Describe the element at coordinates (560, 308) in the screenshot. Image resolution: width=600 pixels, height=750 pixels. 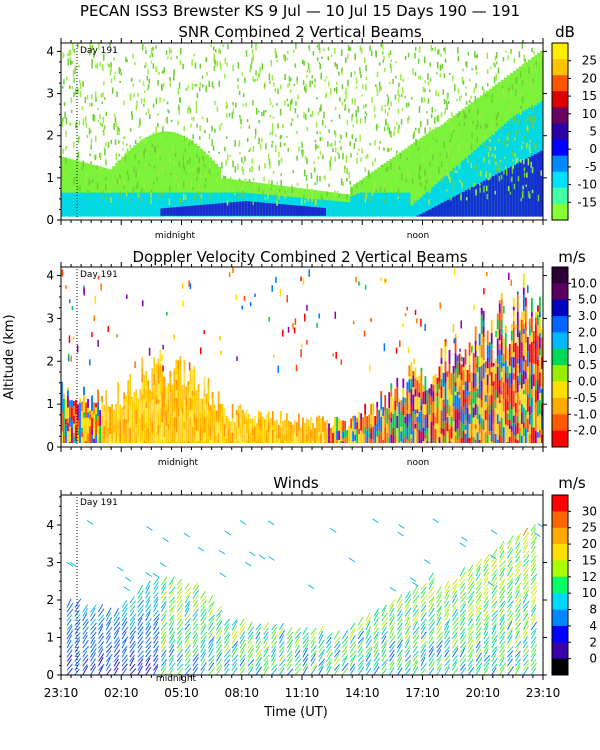
I see `doppler-colorbar-swatch` at that location.